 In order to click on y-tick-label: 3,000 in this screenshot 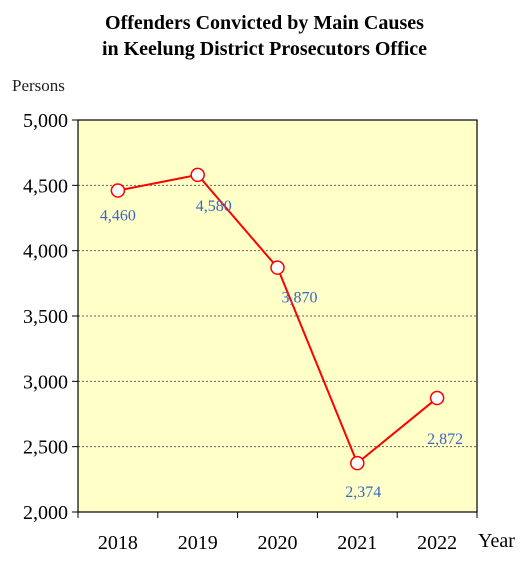, I will do `click(45, 382)`.